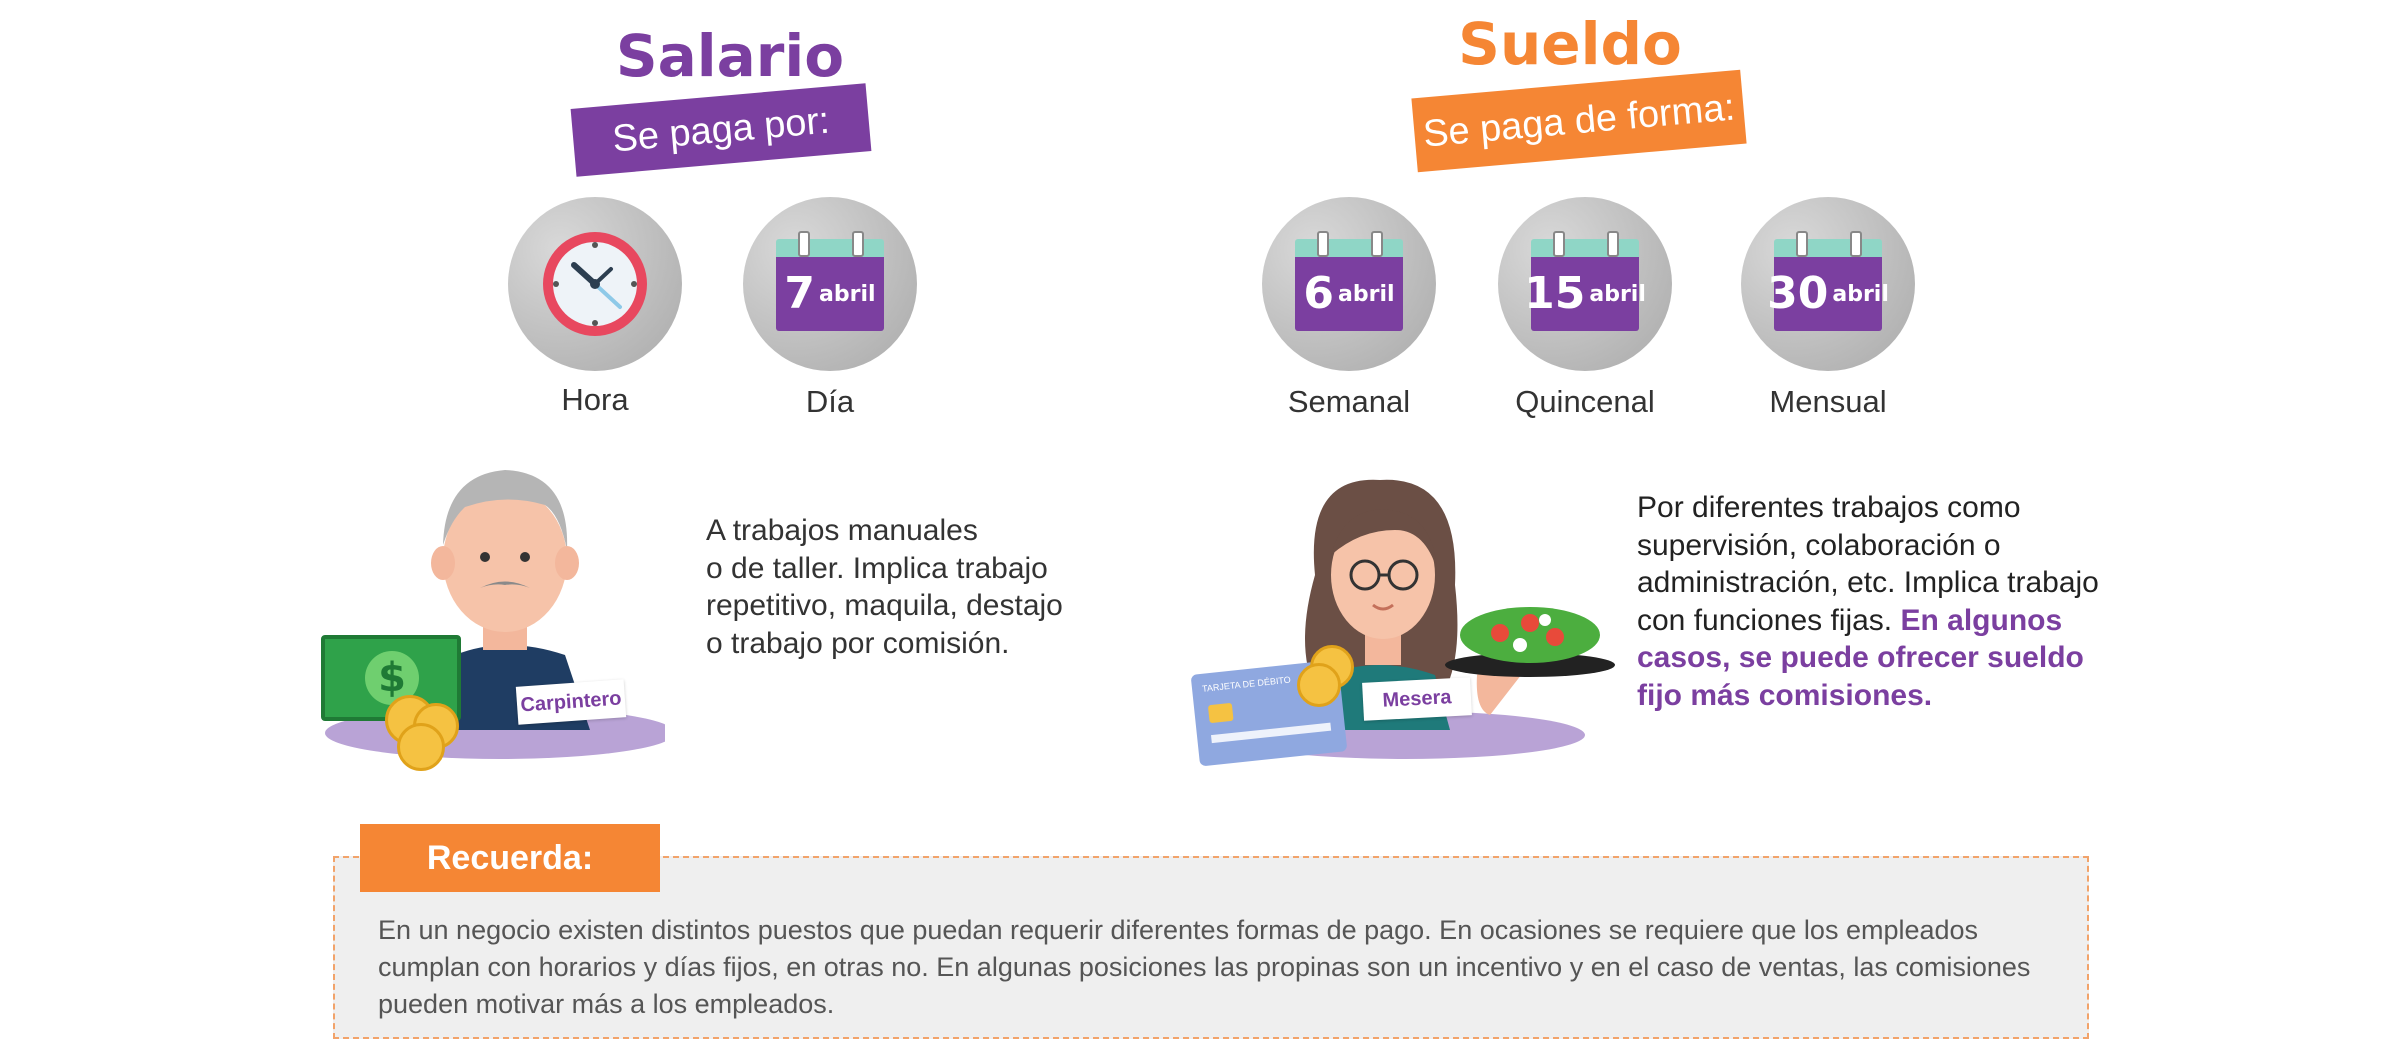 Image resolution: width=2402 pixels, height=1062 pixels. I want to click on calendar-icon: 15 abril, so click(1585, 281).